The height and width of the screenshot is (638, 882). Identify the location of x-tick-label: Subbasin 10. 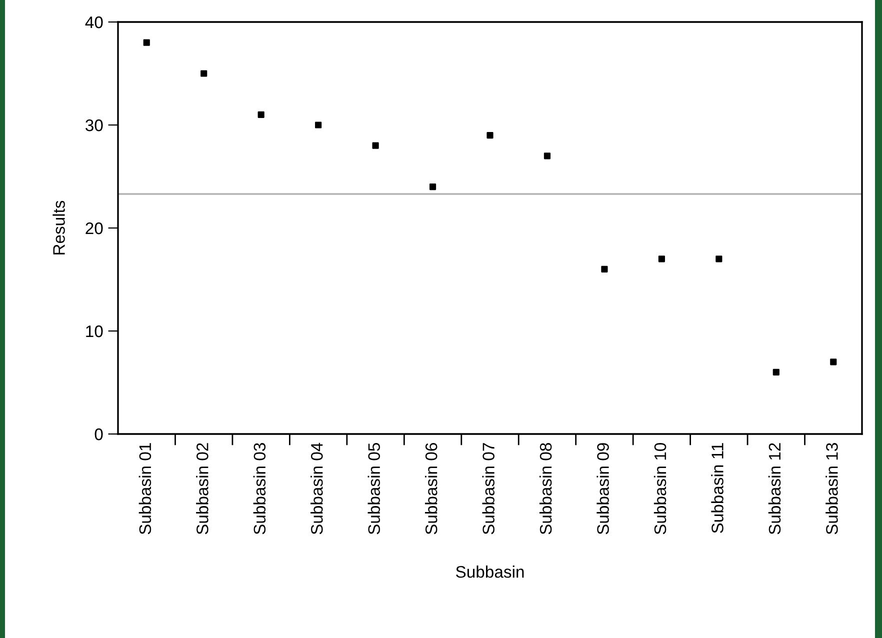
(660, 488).